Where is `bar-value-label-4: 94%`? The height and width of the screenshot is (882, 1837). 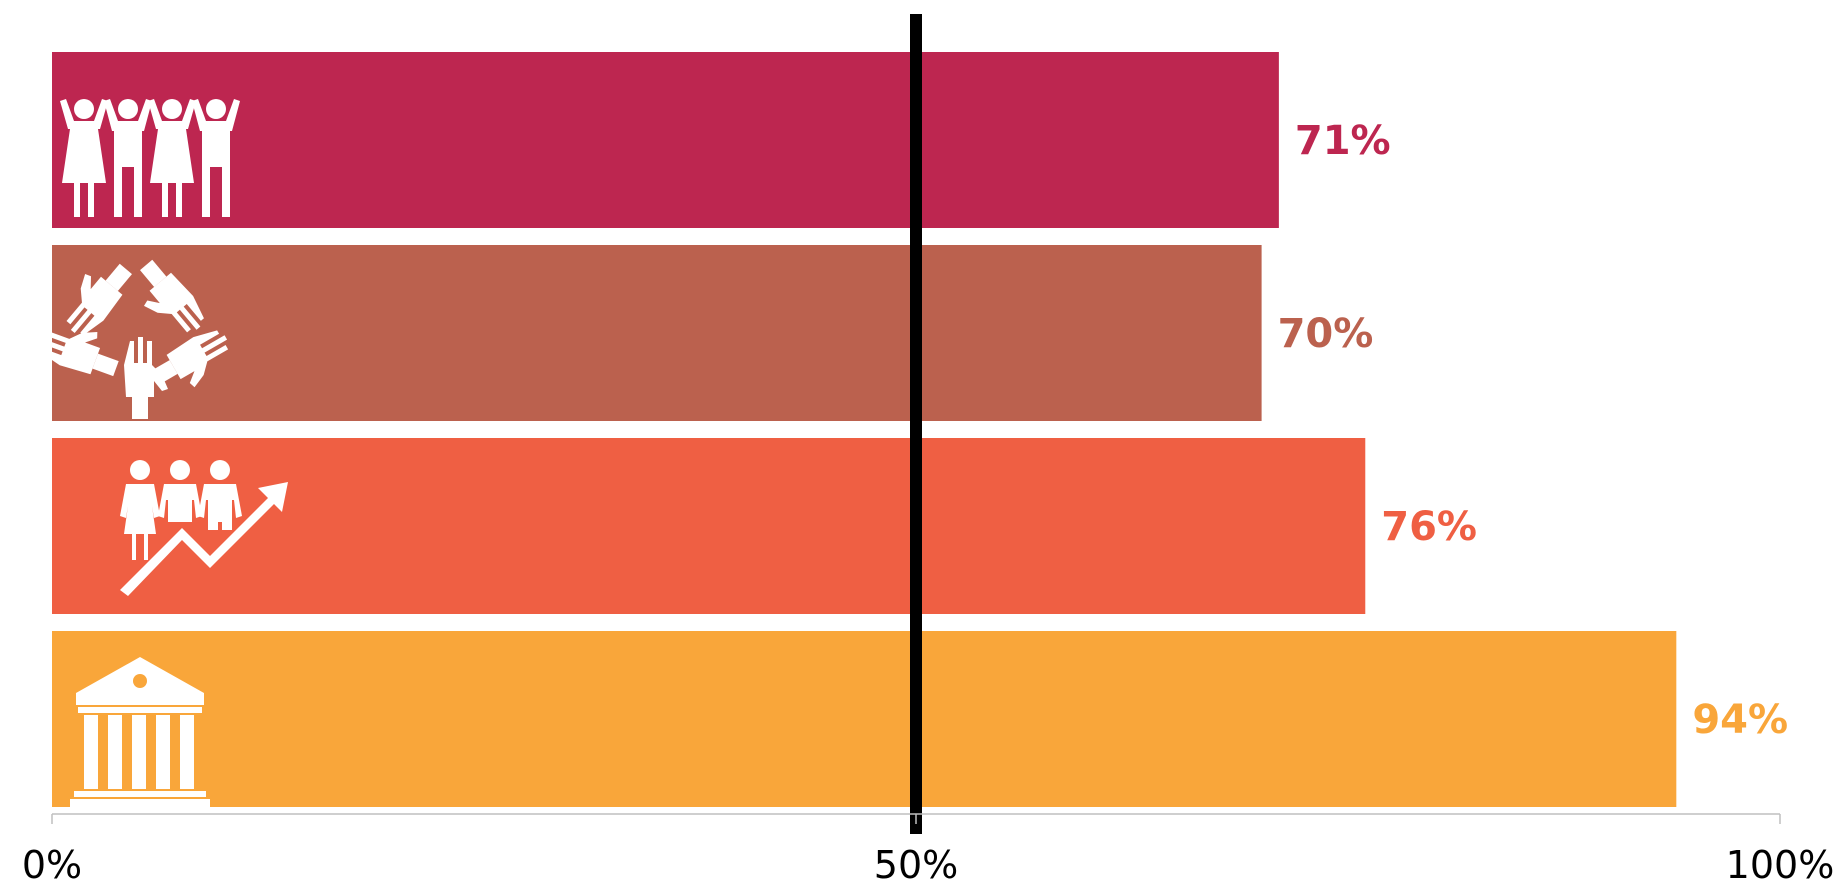 bar-value-label-4: 94% is located at coordinates (1740, 720).